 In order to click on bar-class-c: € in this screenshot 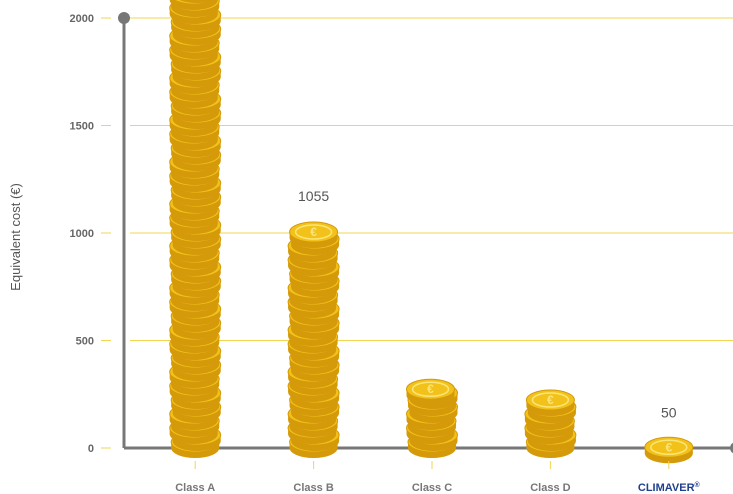, I will do `click(432, 418)`.